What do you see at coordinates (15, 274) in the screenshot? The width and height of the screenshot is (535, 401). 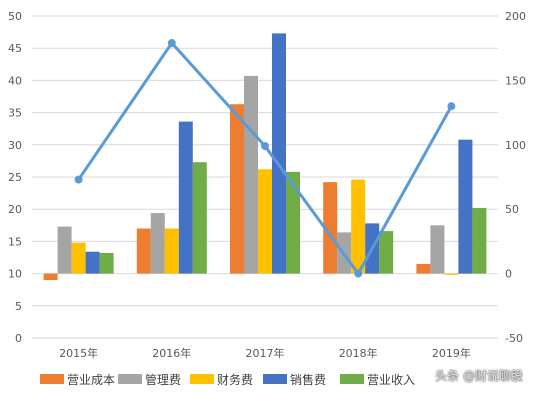 I see `left-tick-label: 10` at bounding box center [15, 274].